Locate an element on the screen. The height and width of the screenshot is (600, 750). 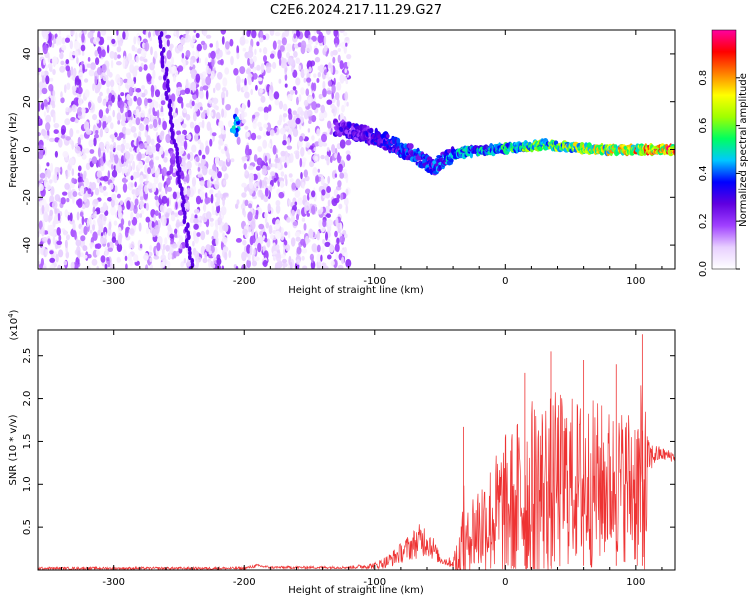
spectrogram-x-label: Height of straight line (km) is located at coordinates (356, 290).